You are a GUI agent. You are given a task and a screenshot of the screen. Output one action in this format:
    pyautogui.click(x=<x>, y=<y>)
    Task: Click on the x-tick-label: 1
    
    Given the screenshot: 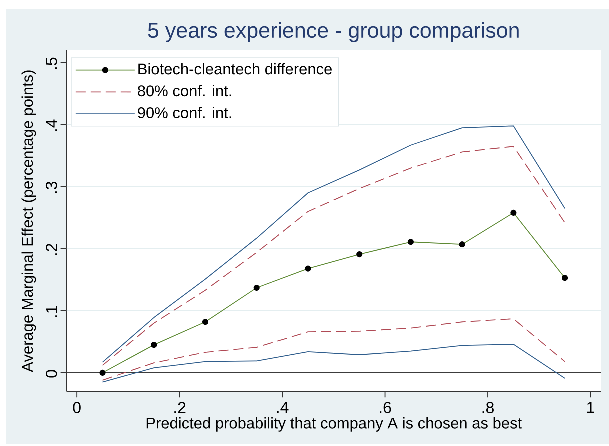 What is the action you would take?
    pyautogui.click(x=591, y=408)
    